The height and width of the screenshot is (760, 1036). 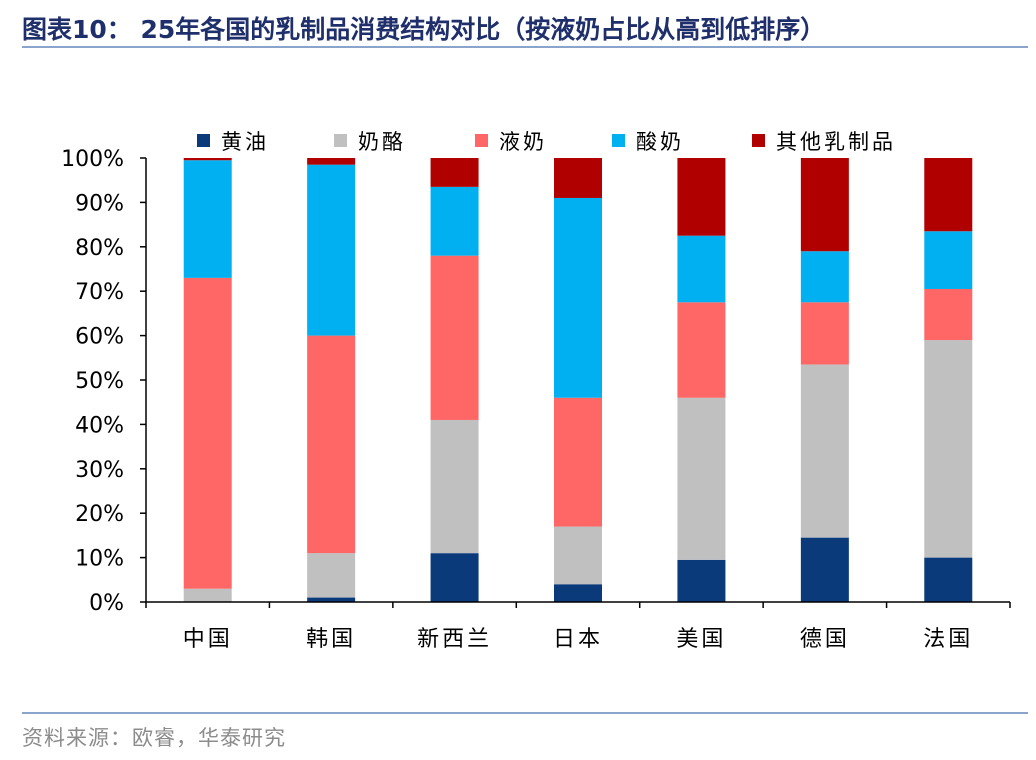 What do you see at coordinates (331, 639) in the screenshot?
I see `x-tick-label: 韩国` at bounding box center [331, 639].